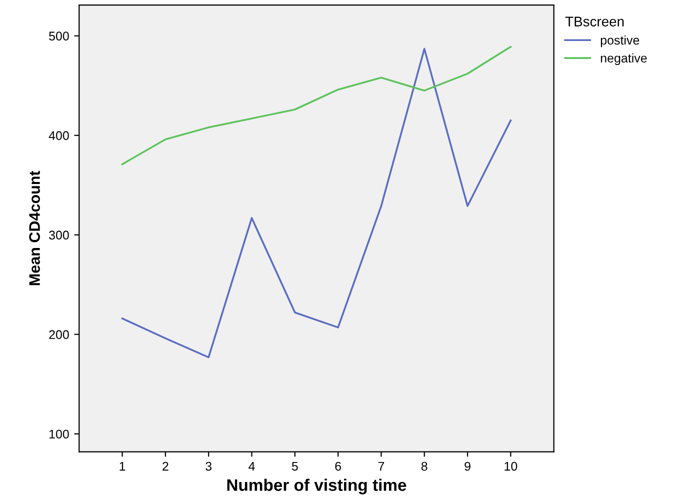 The width and height of the screenshot is (688, 502). What do you see at coordinates (34, 228) in the screenshot?
I see `y-axis-title: Mean CD4count` at bounding box center [34, 228].